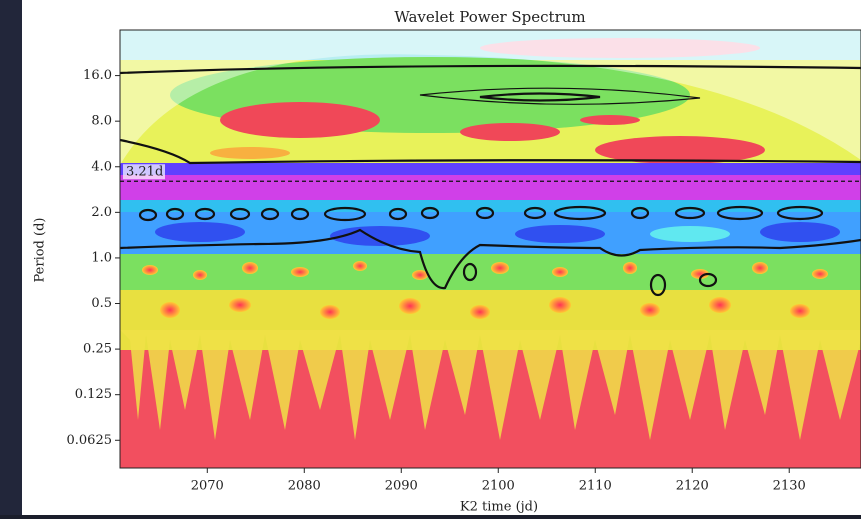 The width and height of the screenshot is (861, 519). I want to click on backdrop, so click(11, 257).